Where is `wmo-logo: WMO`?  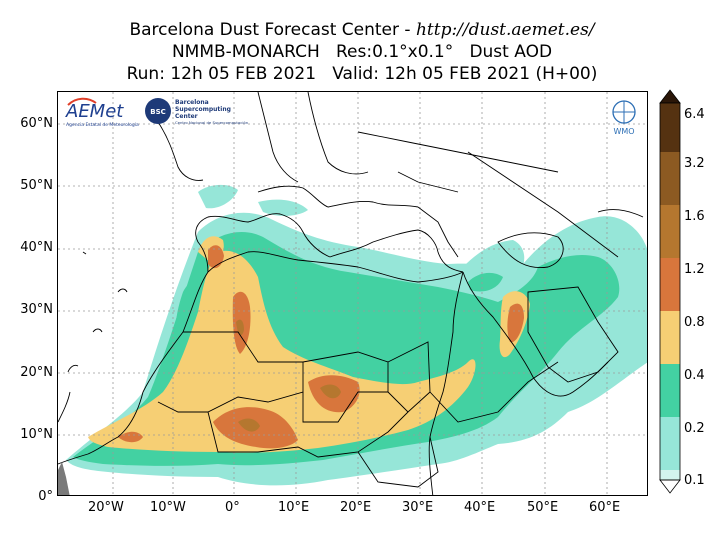 wmo-logo: WMO is located at coordinates (624, 118).